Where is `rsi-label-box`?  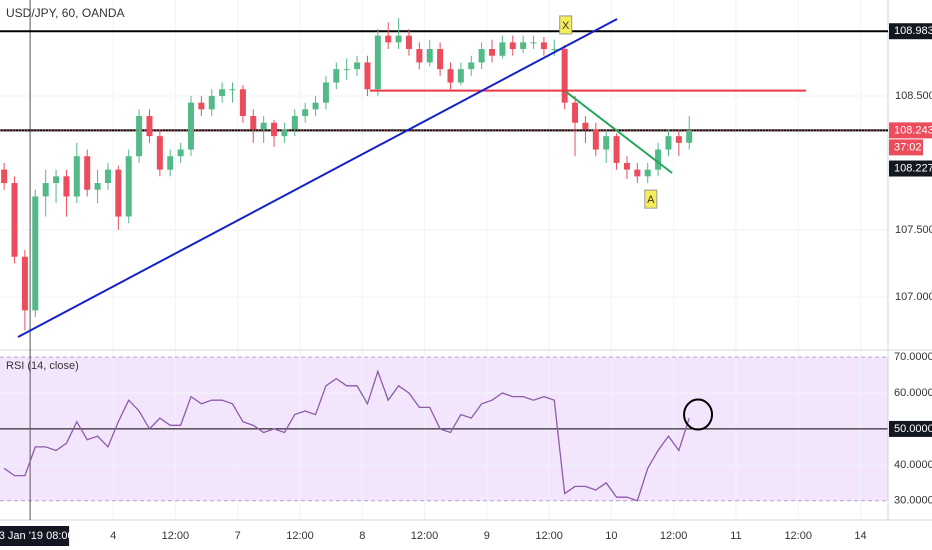 rsi-label-box is located at coordinates (910, 428).